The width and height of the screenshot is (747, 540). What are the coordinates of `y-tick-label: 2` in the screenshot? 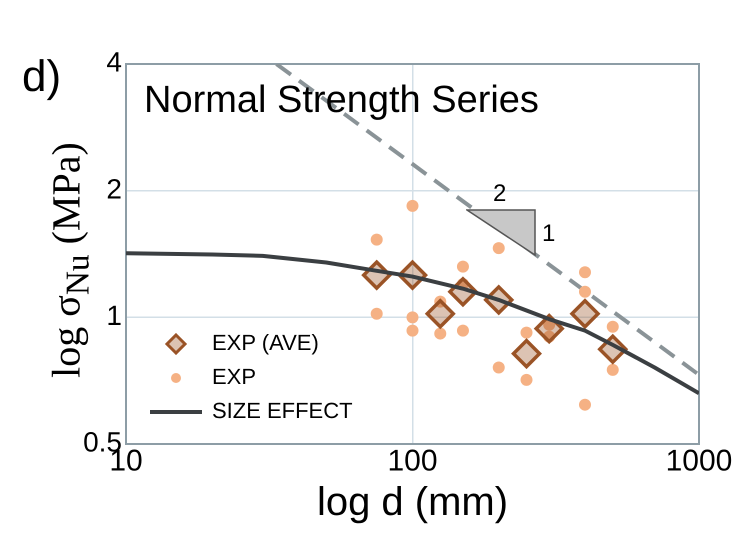 It's located at (114, 188).